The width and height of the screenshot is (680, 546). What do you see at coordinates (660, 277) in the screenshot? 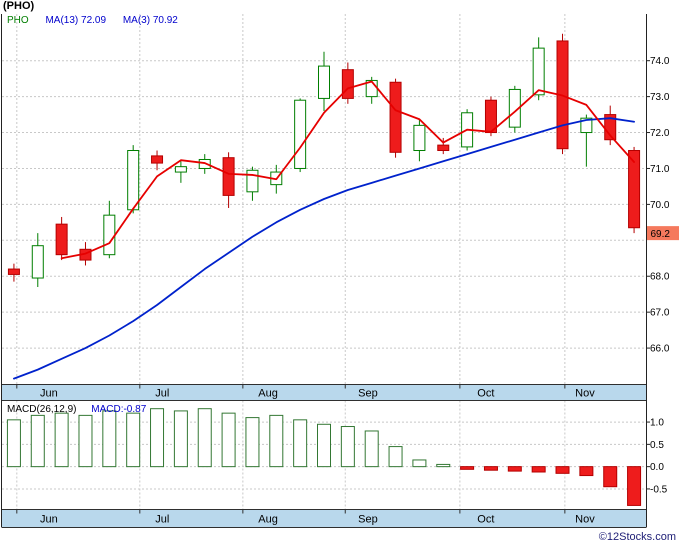
I see `price-axis-label: 68.0` at bounding box center [660, 277].